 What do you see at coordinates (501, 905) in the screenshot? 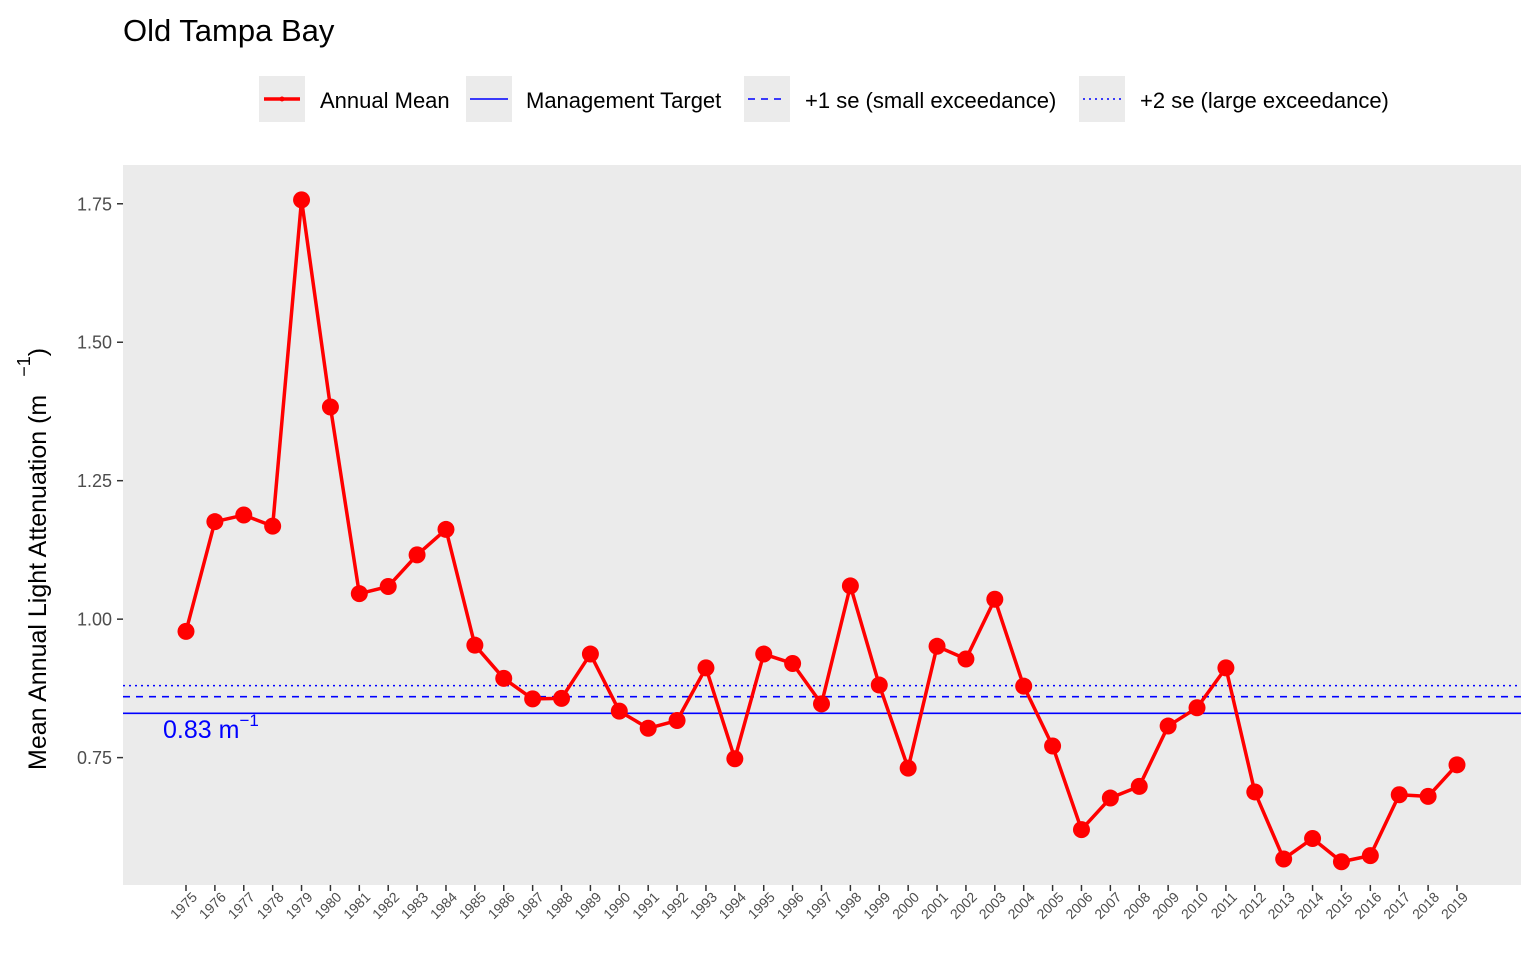
I see `x-tick-label: 1986` at bounding box center [501, 905].